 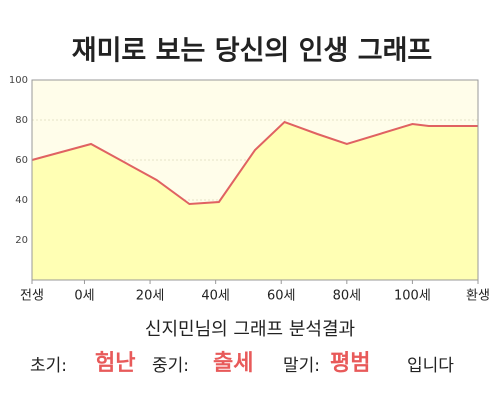 What do you see at coordinates (21, 240) in the screenshot?
I see `y-tick-label: 20` at bounding box center [21, 240].